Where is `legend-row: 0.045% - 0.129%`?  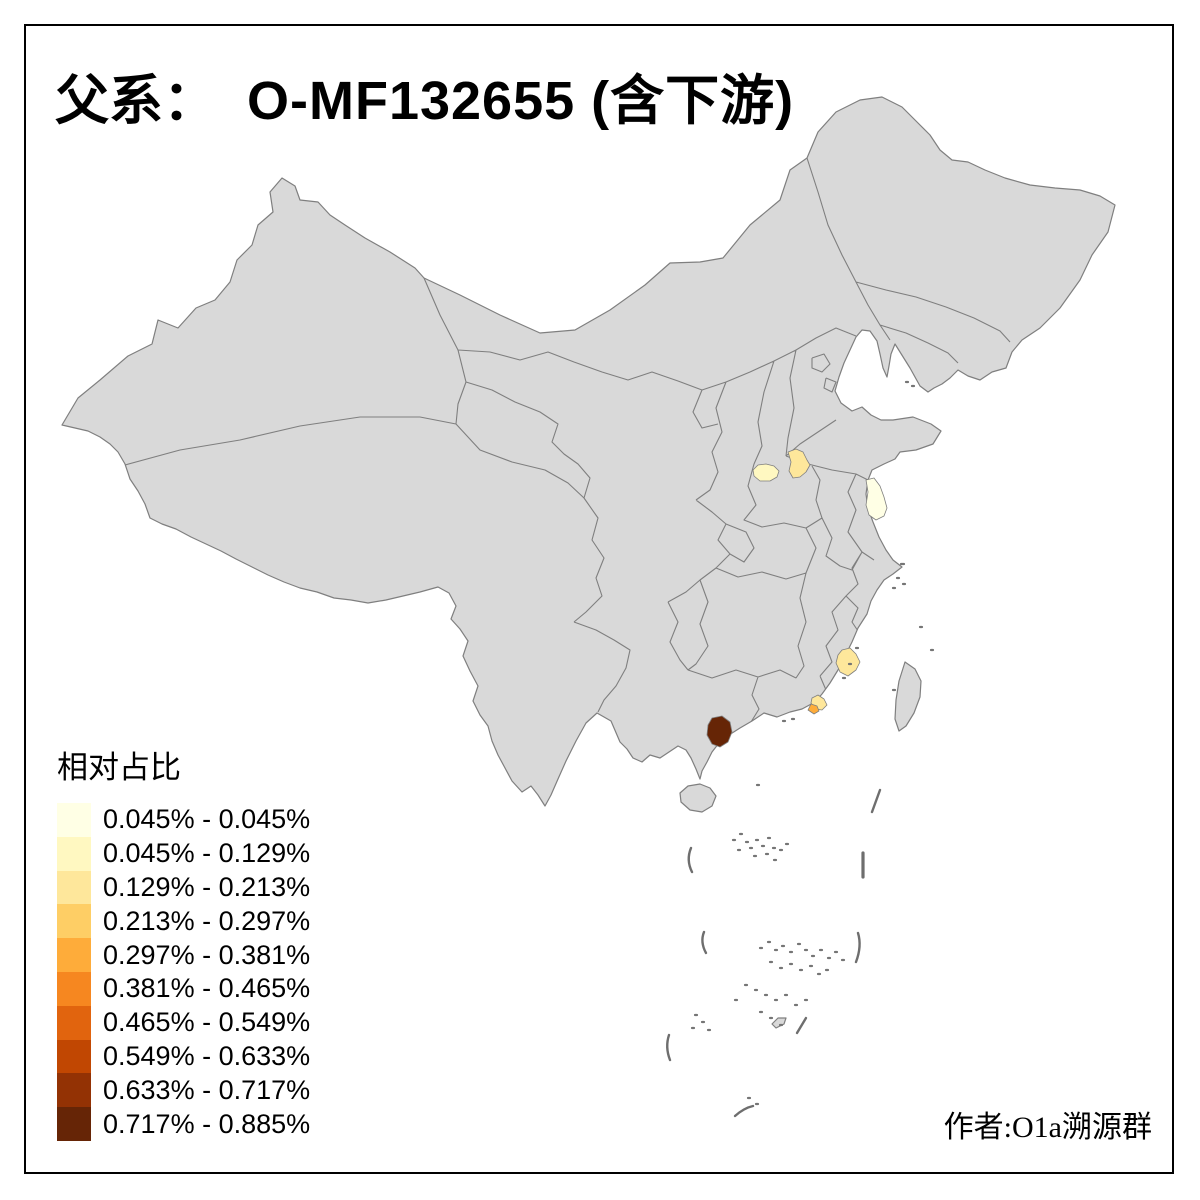
legend-row: 0.045% - 0.129% is located at coordinates (184, 853).